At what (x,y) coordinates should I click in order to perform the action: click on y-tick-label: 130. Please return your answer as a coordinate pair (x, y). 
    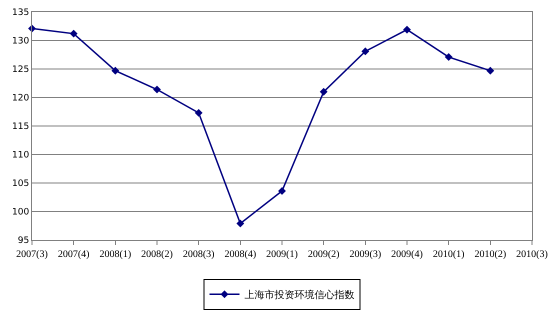
    Looking at the image, I should click on (21, 41).